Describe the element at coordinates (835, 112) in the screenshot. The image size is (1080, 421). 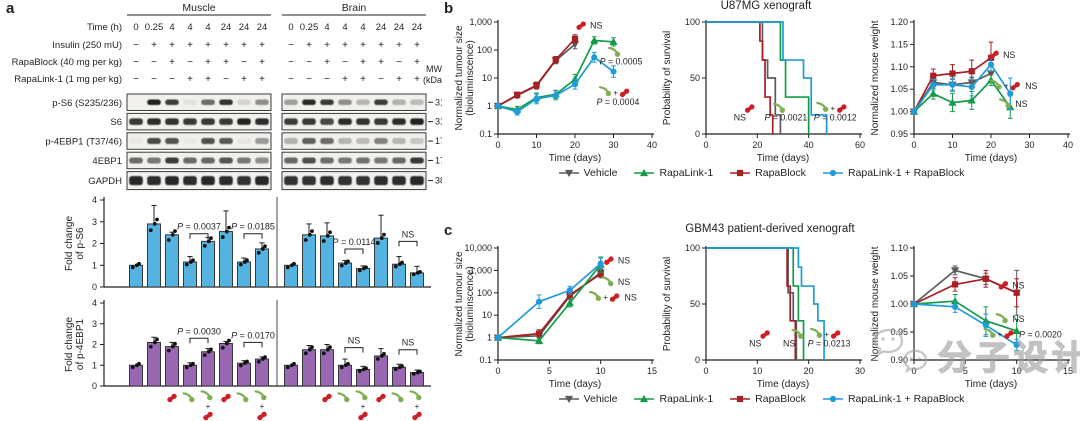
I see `annotation-both: +P = 0.0012` at that location.